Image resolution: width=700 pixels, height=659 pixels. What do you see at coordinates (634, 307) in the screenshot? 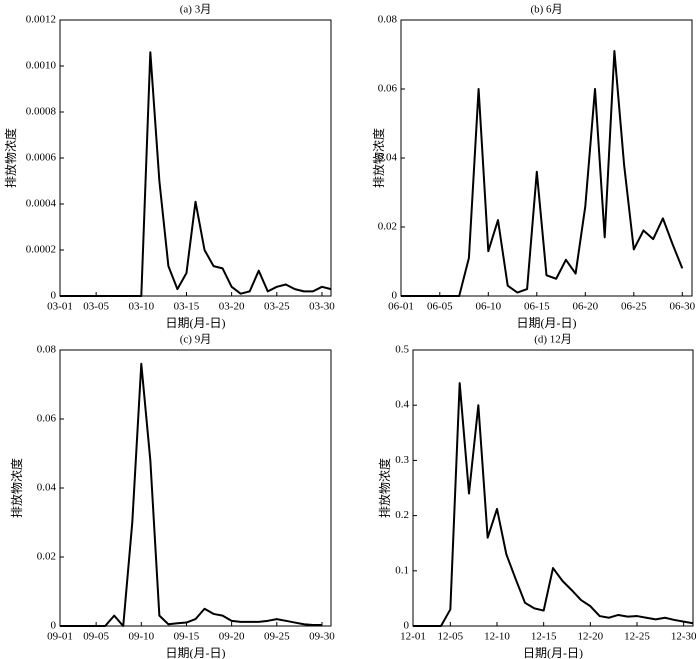
I see `x-tick-label: 06-25` at bounding box center [634, 307].